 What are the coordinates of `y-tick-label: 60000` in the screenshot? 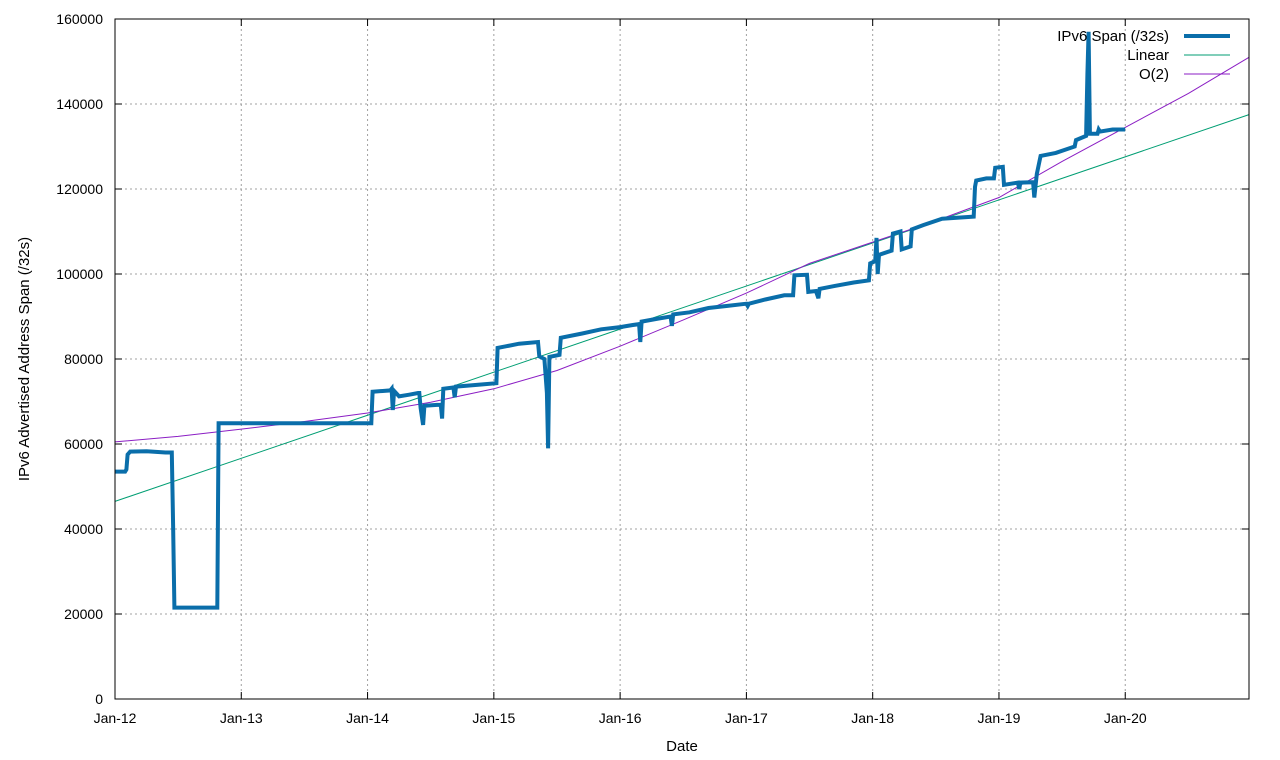 It's located at (83, 444).